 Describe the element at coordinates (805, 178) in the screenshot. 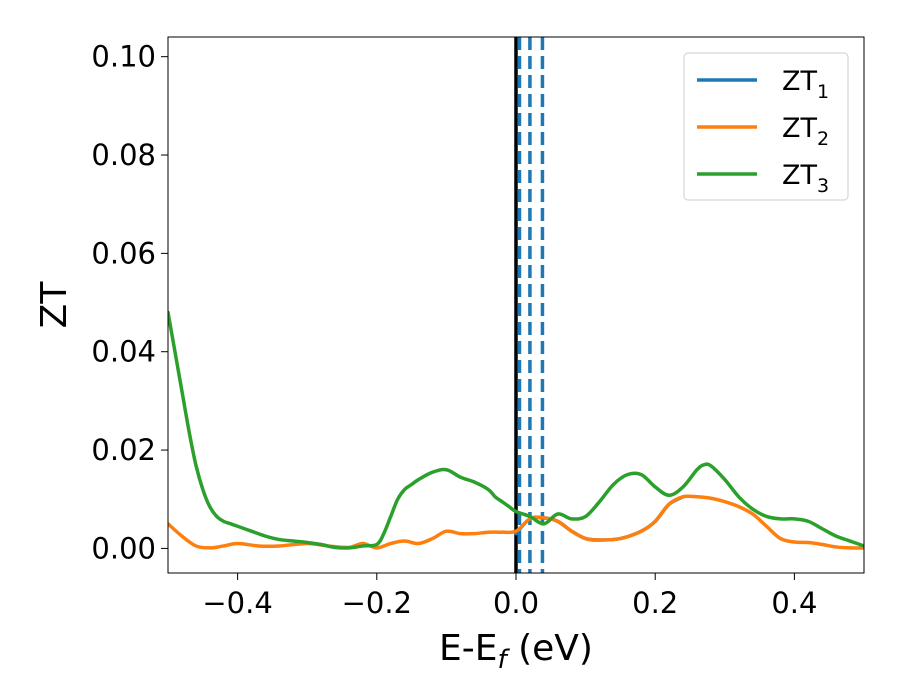

I see `legend-label-zt3: ZT3` at that location.